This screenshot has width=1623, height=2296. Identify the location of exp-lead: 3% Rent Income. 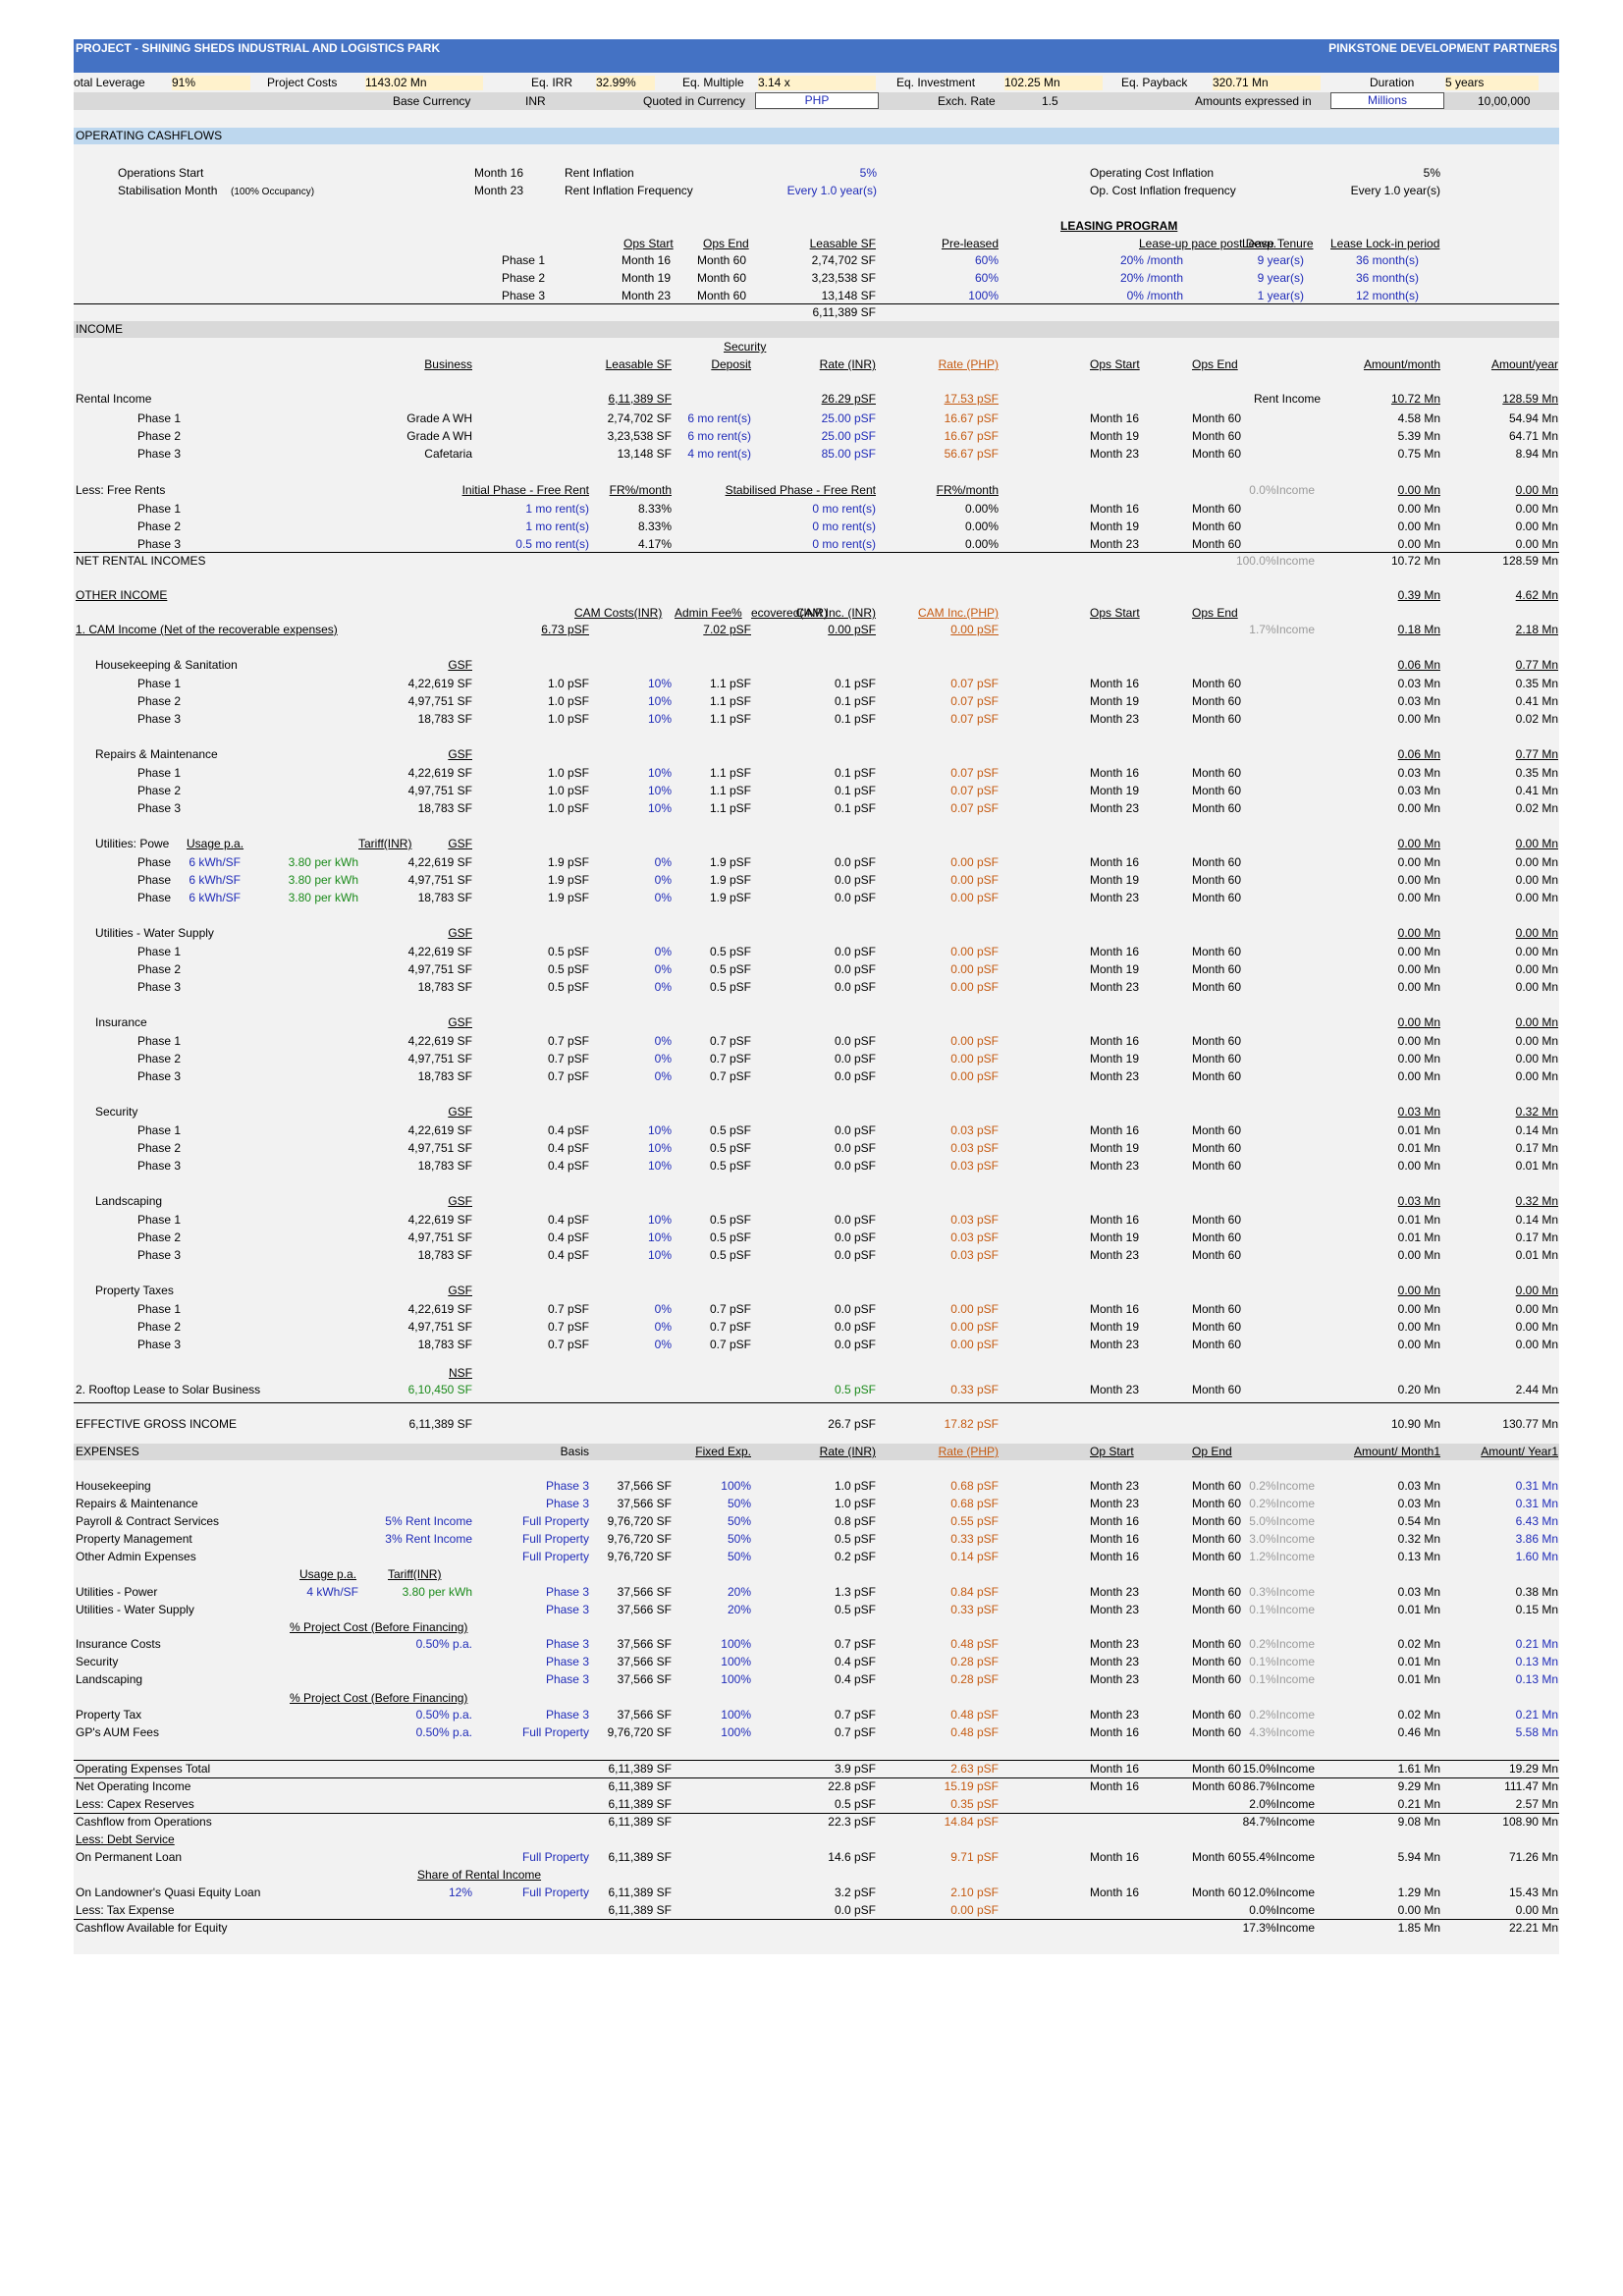
(429, 1539).